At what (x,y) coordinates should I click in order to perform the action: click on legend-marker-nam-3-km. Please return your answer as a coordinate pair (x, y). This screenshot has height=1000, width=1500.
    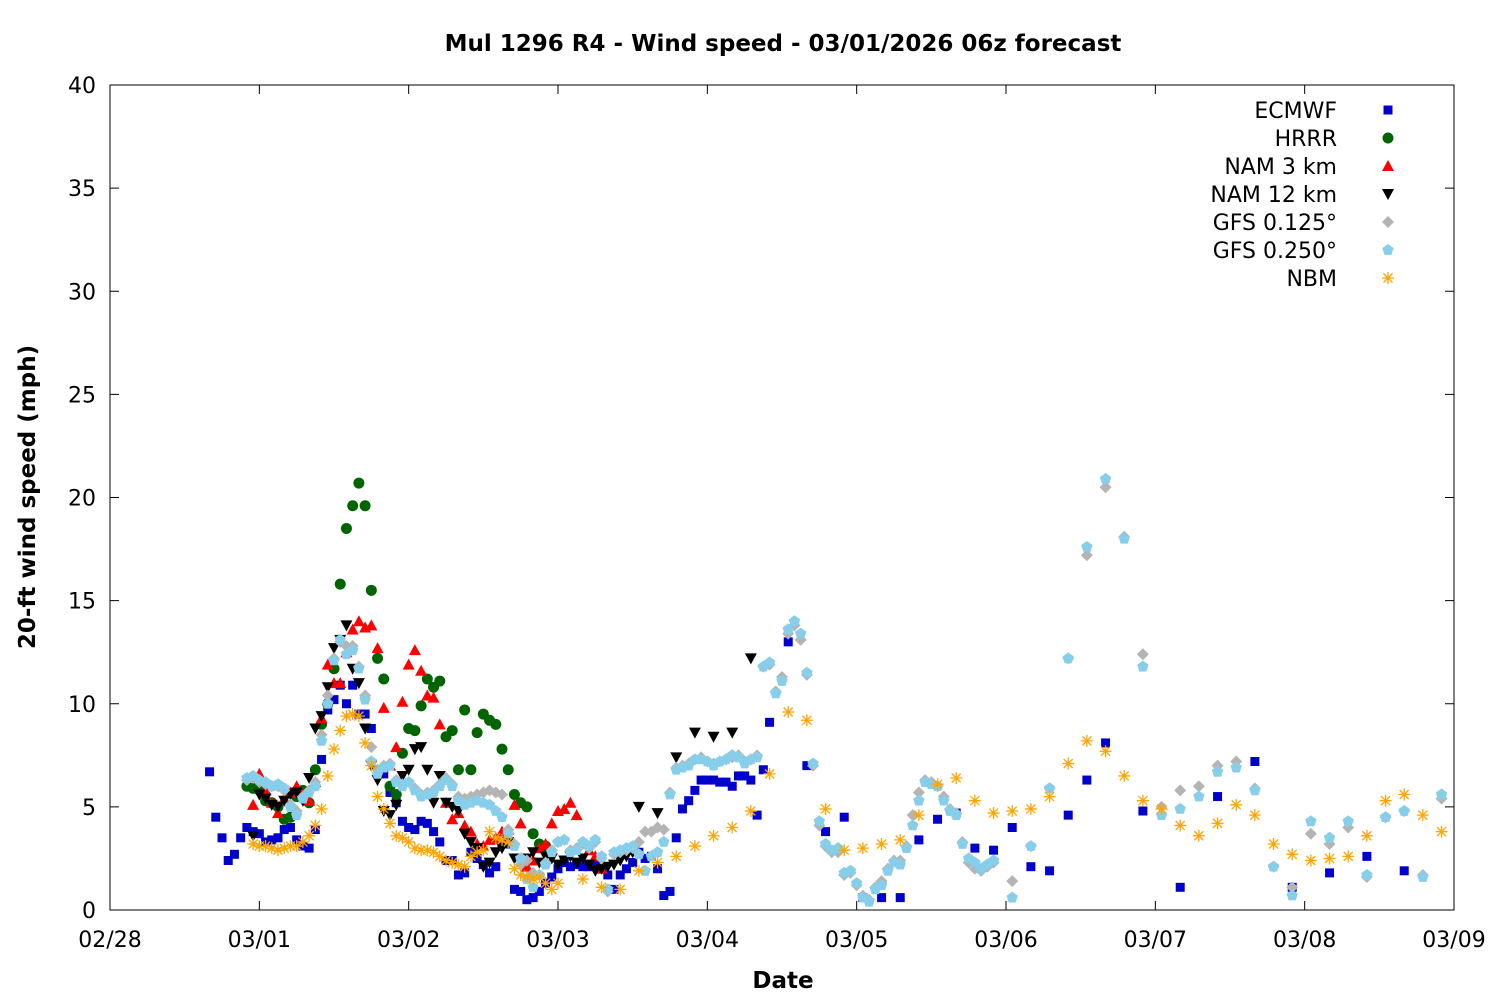
    Looking at the image, I should click on (1388, 165).